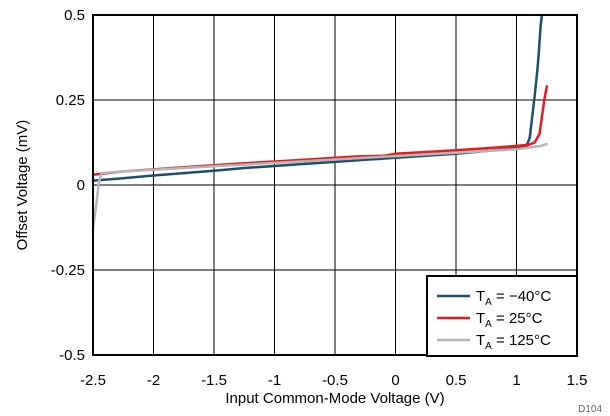  What do you see at coordinates (22, 185) in the screenshot?
I see `y-axis-label: Offset Voltage (mV)` at bounding box center [22, 185].